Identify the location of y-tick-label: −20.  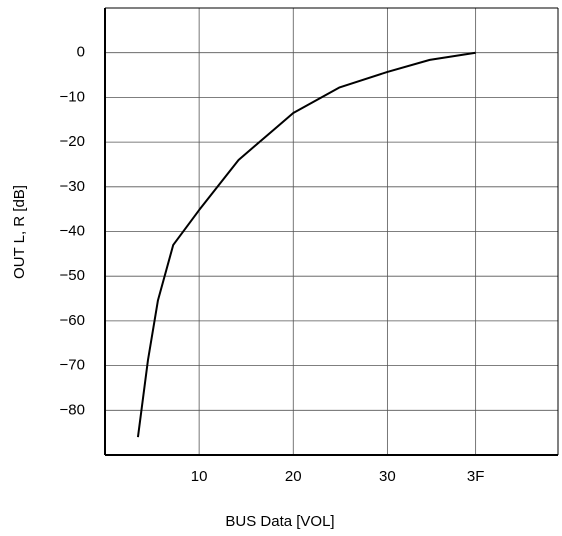
(72, 141).